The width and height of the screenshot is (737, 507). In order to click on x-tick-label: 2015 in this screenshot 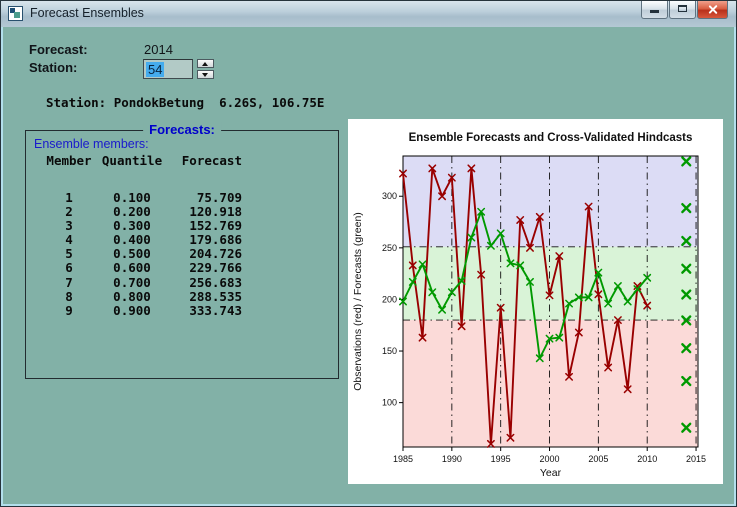, I will do `click(696, 459)`.